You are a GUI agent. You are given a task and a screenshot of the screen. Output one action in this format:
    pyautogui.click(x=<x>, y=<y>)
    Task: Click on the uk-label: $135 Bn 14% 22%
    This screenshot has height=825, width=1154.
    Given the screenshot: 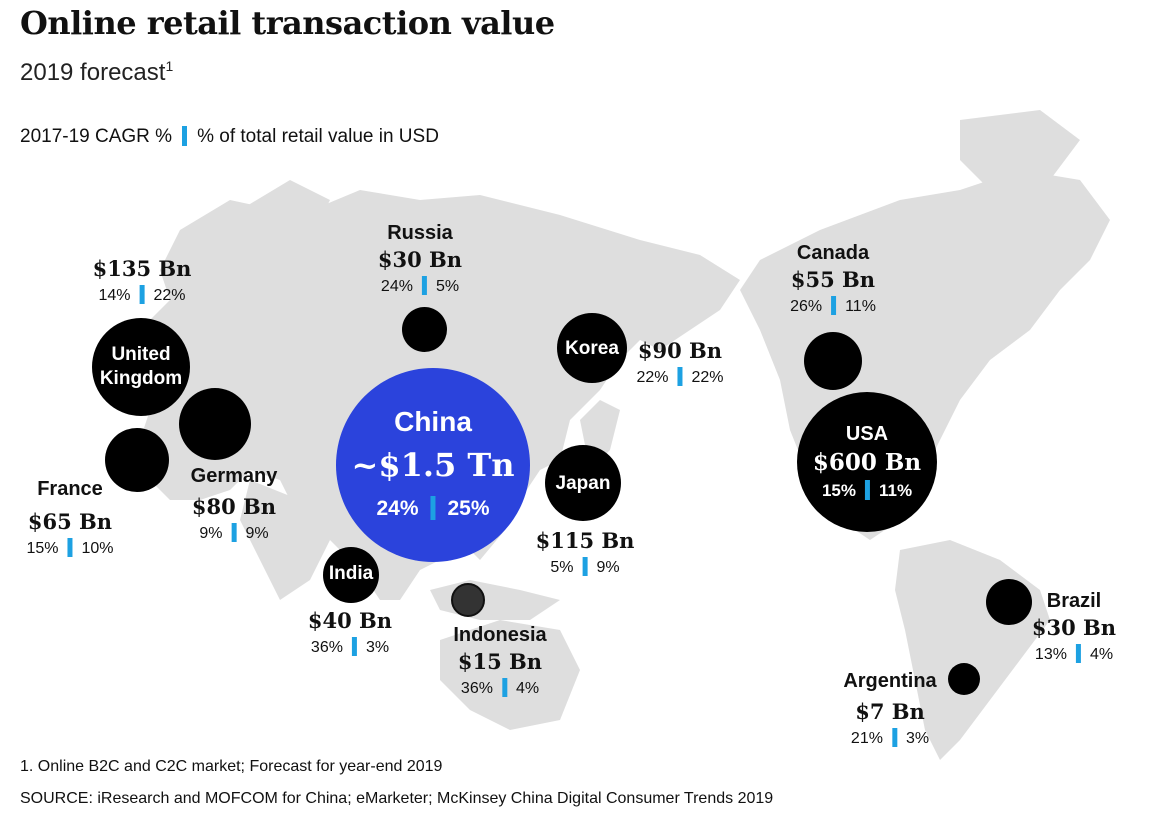 What is the action you would take?
    pyautogui.click(x=142, y=279)
    